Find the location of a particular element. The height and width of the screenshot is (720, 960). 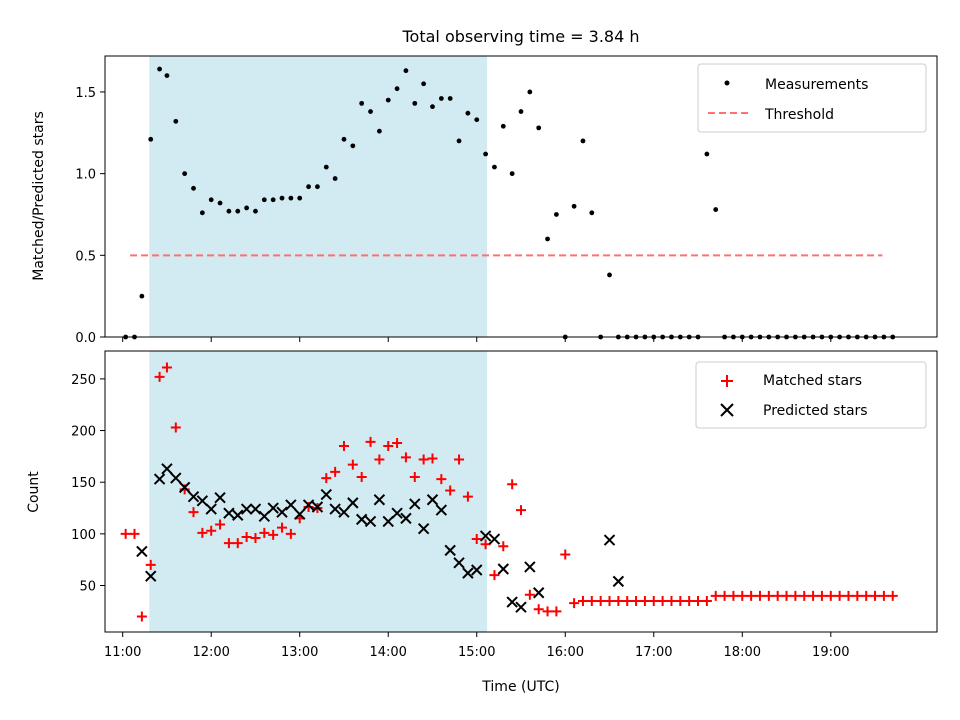

xtick-label: 18:00 is located at coordinates (742, 652).